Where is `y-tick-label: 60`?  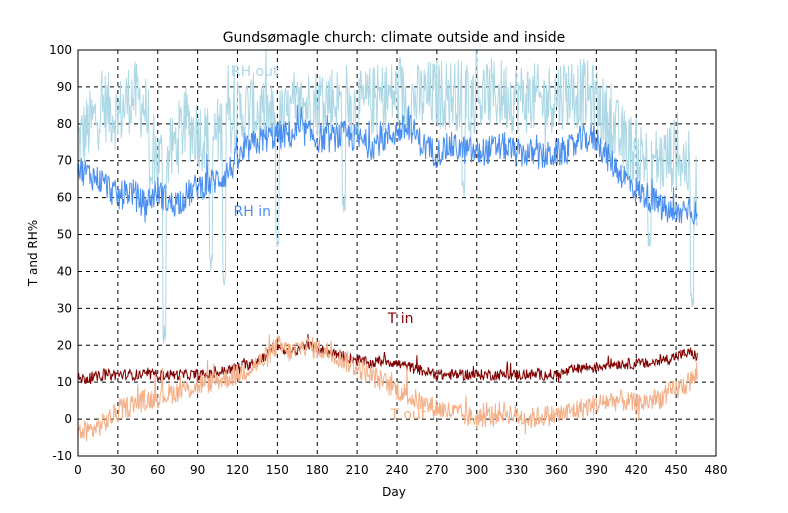 y-tick-label: 60 is located at coordinates (64, 198).